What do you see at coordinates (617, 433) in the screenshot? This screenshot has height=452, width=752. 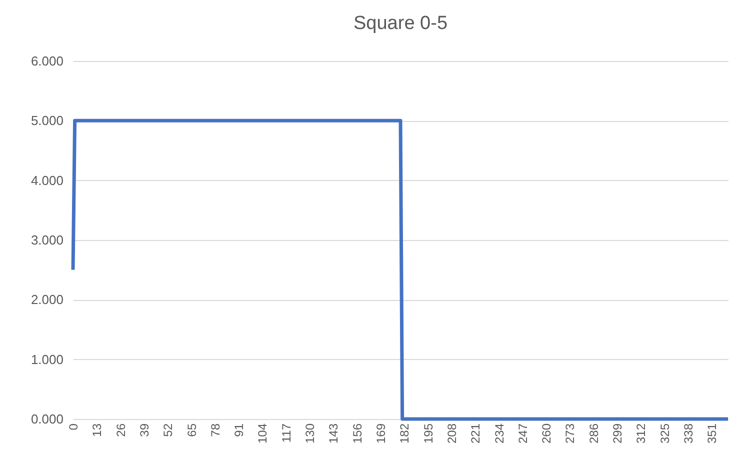 I see `x-tick-label: 299` at bounding box center [617, 433].